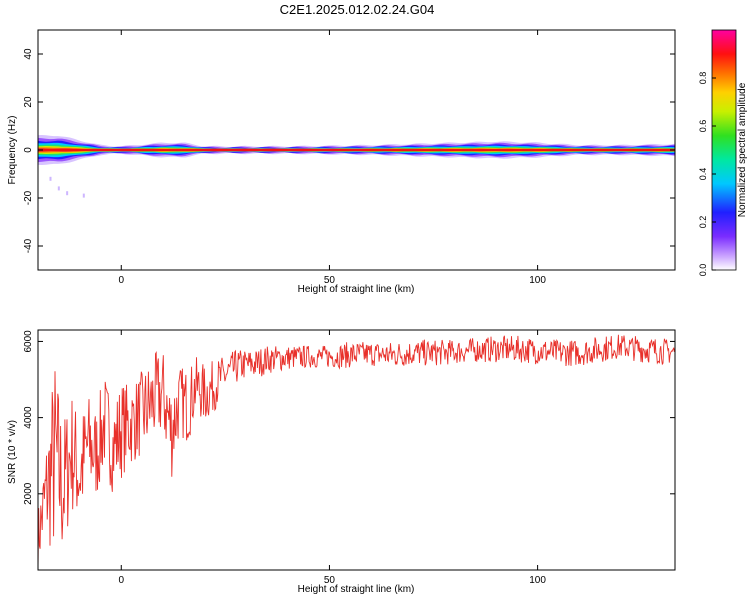 This screenshot has width=750, height=605. I want to click on snr-y-tick-label: 6000, so click(28, 341).